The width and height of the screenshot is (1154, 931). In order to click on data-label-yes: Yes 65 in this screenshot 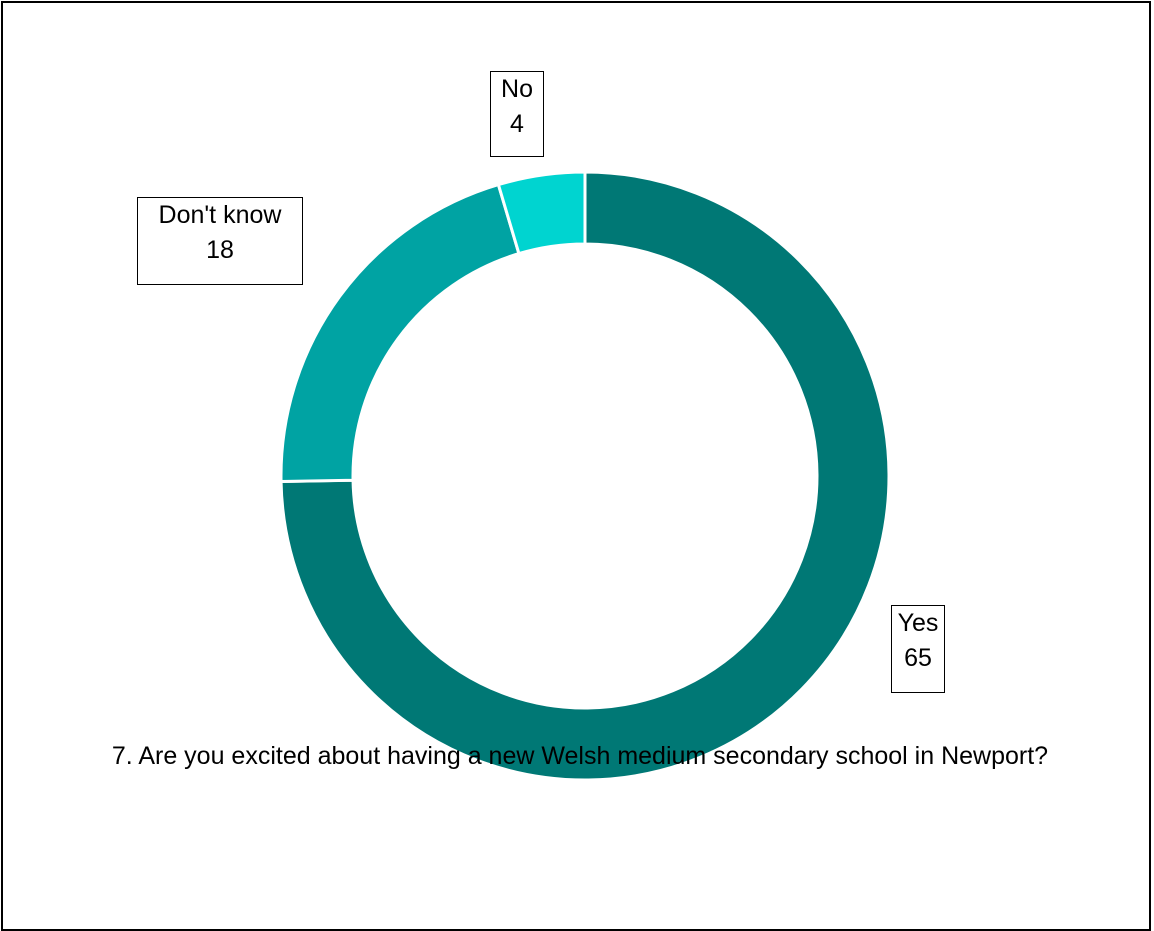, I will do `click(918, 649)`.